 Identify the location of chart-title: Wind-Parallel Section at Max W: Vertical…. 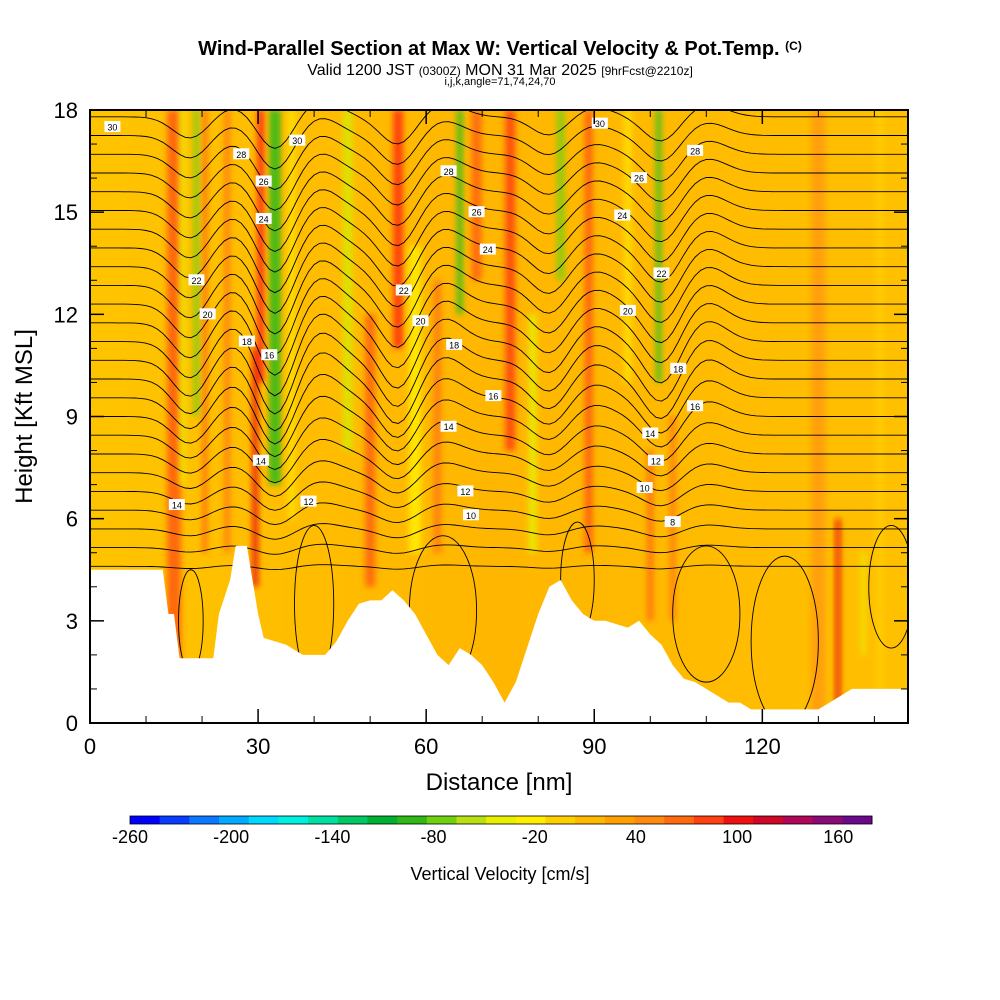
(500, 49).